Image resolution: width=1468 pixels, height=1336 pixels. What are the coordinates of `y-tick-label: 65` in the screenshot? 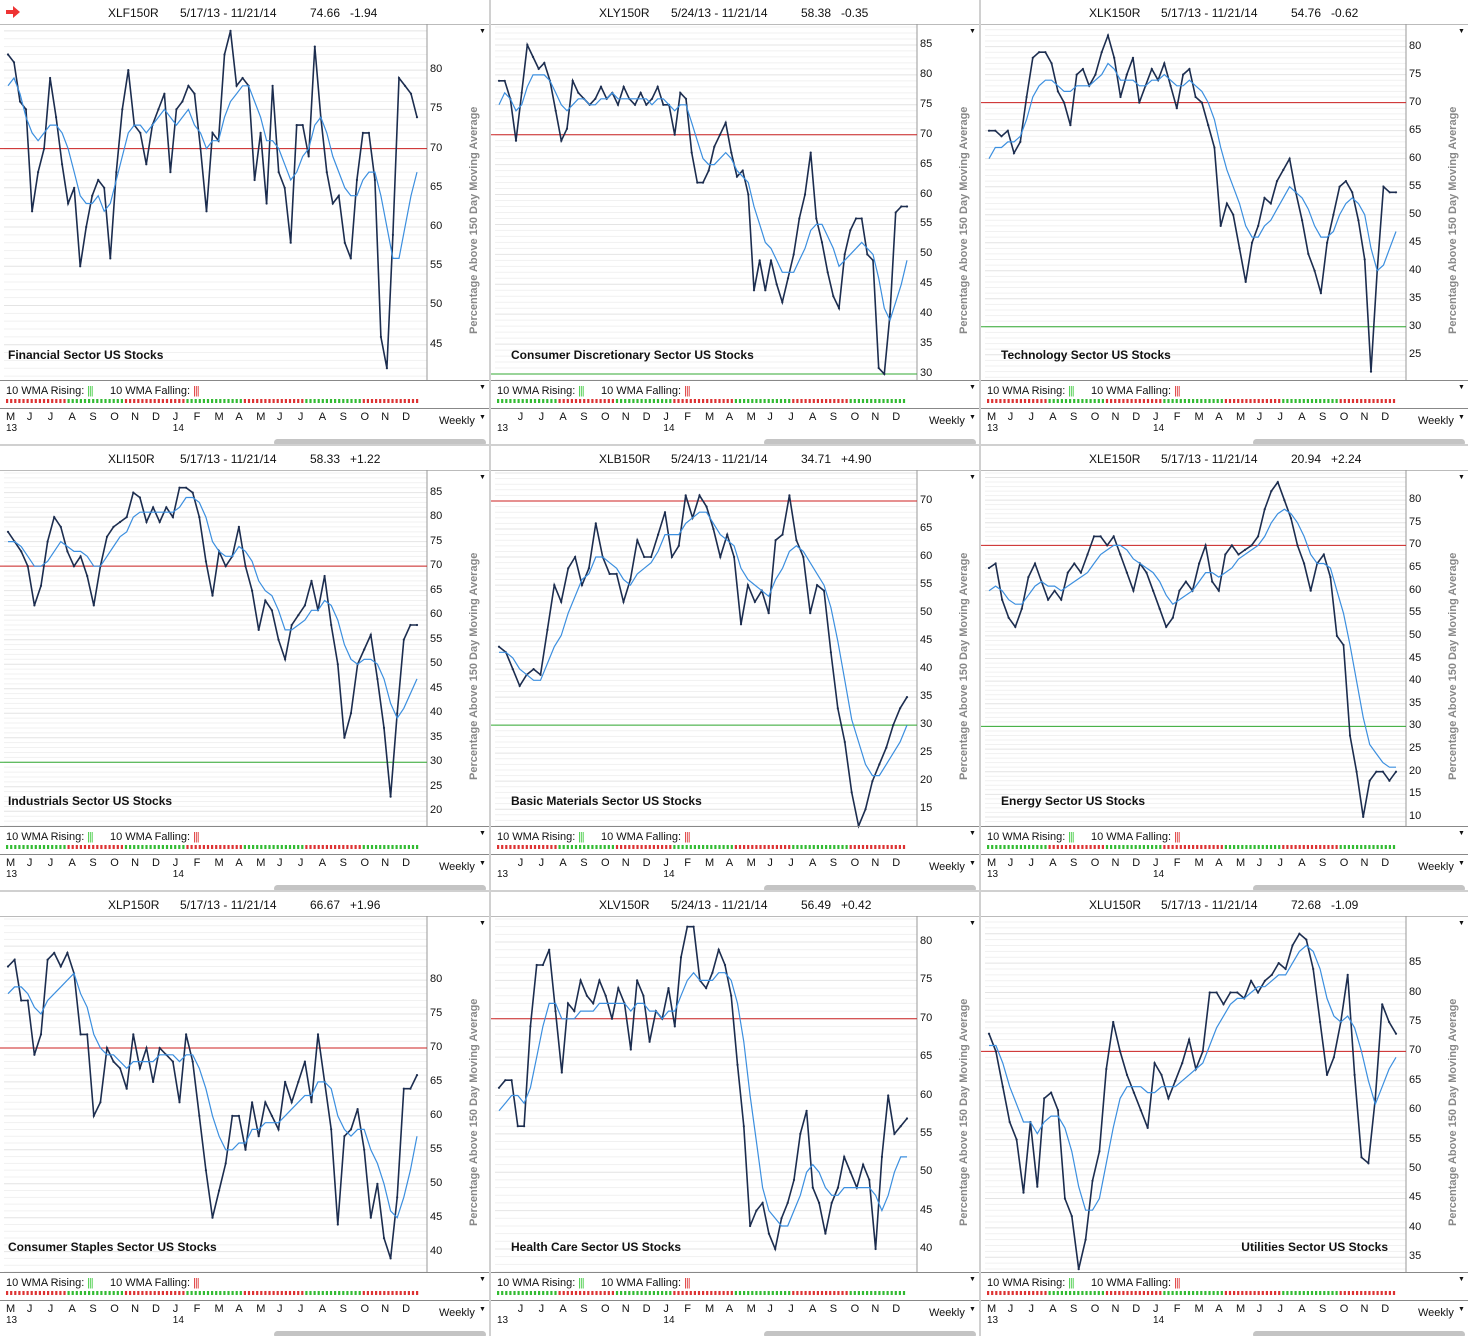 It's located at (1415, 1079).